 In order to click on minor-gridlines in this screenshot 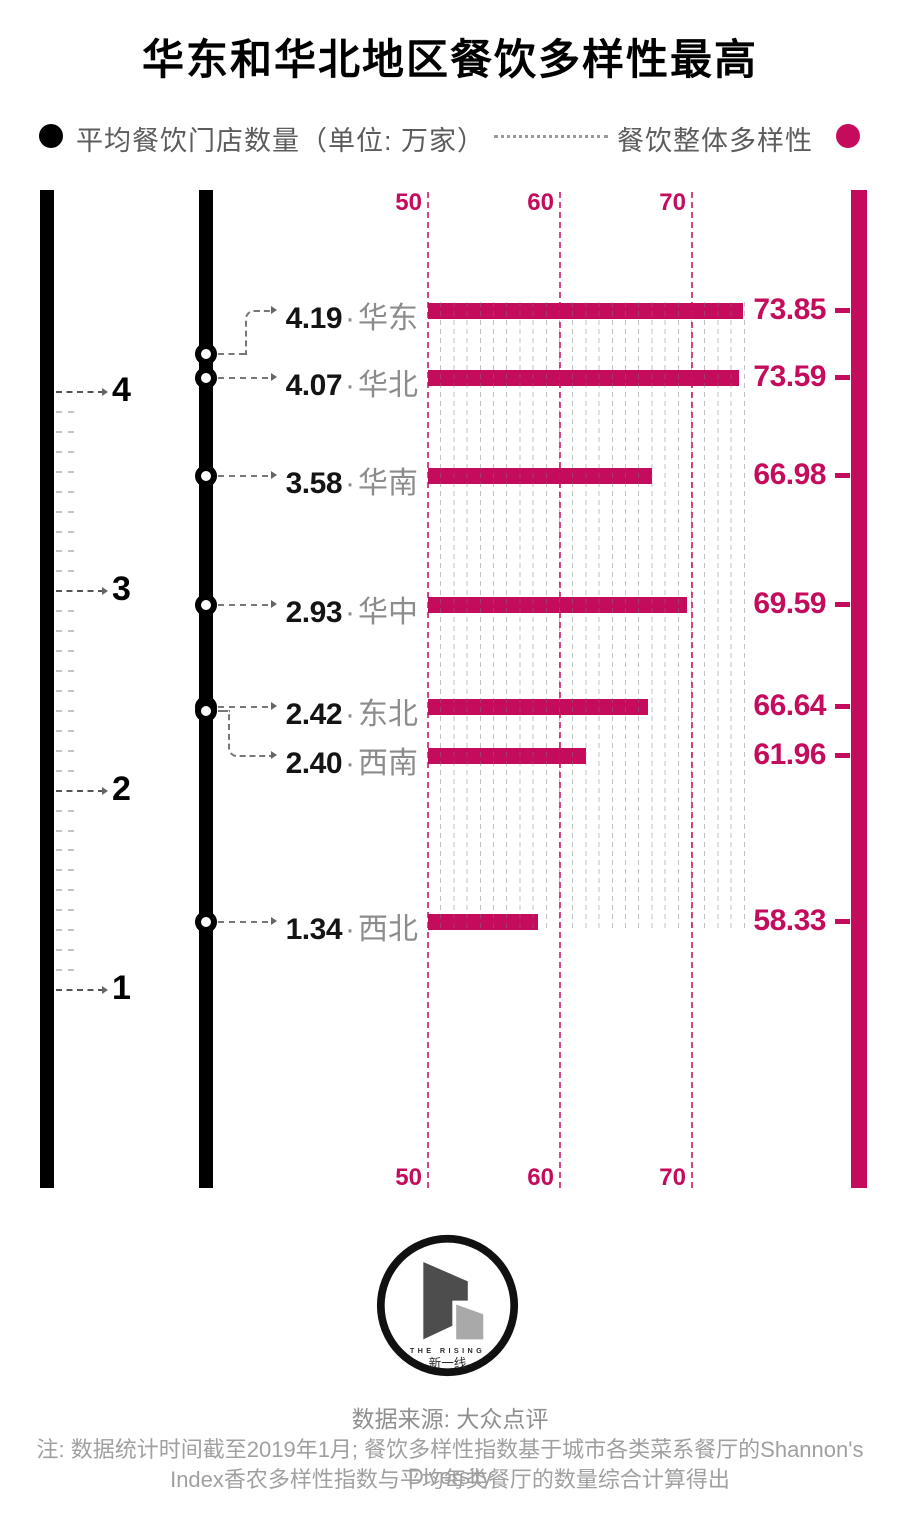, I will do `click(588, 617)`.